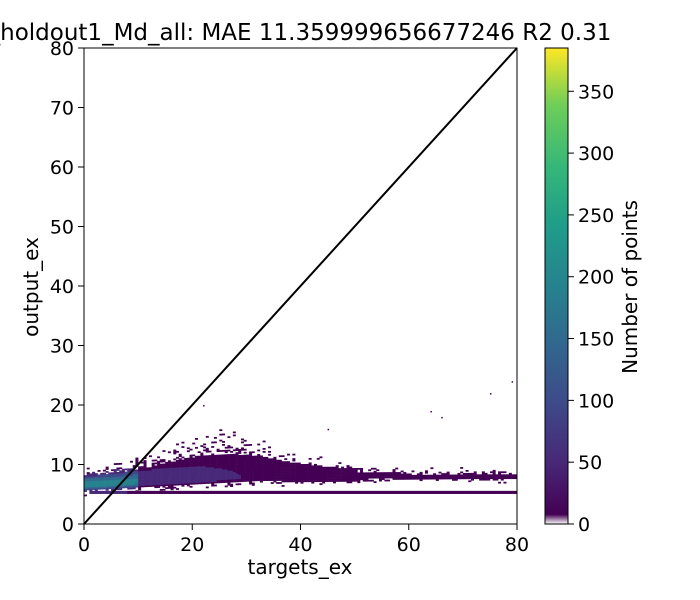 This screenshot has width=700, height=600. What do you see at coordinates (62, 168) in the screenshot?
I see `y-tick-label: 60` at bounding box center [62, 168].